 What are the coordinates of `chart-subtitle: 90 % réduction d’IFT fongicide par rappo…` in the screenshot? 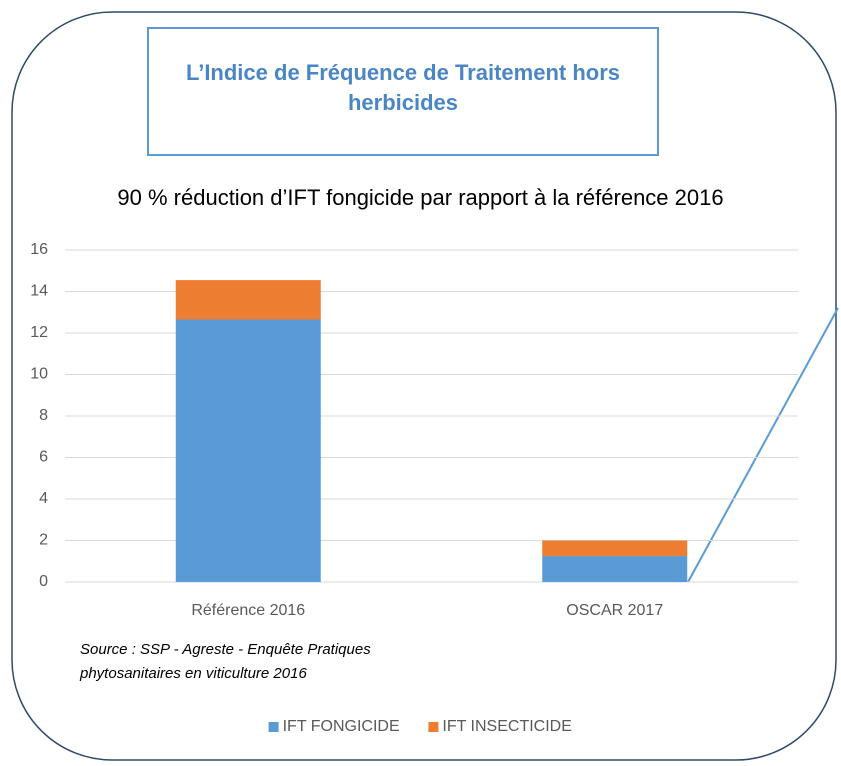 It's located at (420, 197).